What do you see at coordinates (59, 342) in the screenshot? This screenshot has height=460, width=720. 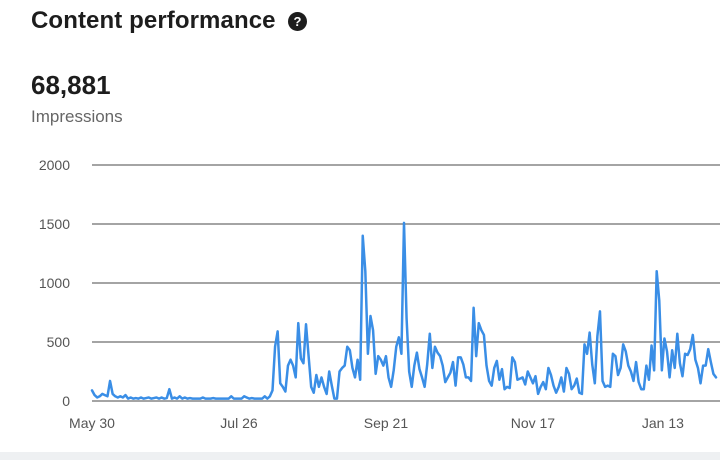 I see `y-tick-label: 500` at bounding box center [59, 342].